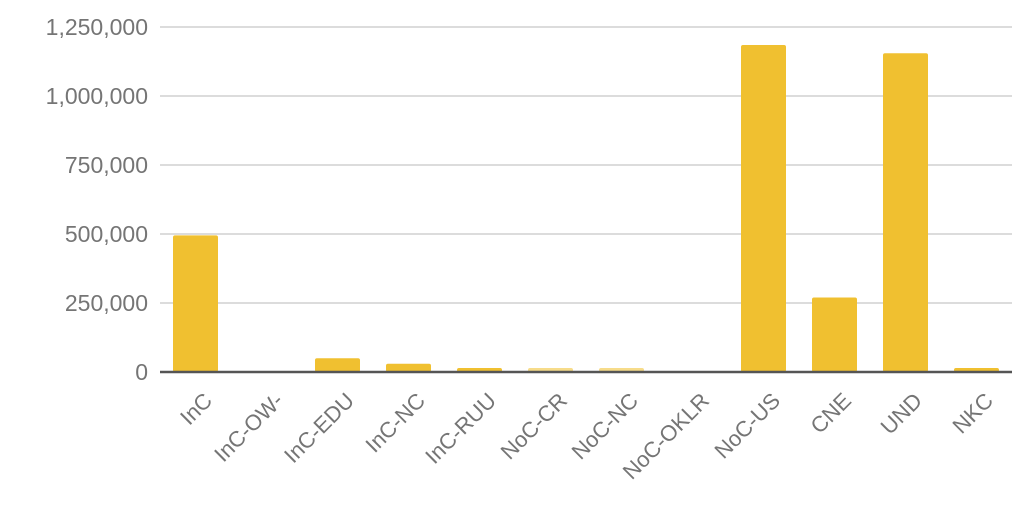 This screenshot has height=521, width=1013. What do you see at coordinates (106, 234) in the screenshot?
I see `y-tick-label: 500,000` at bounding box center [106, 234].